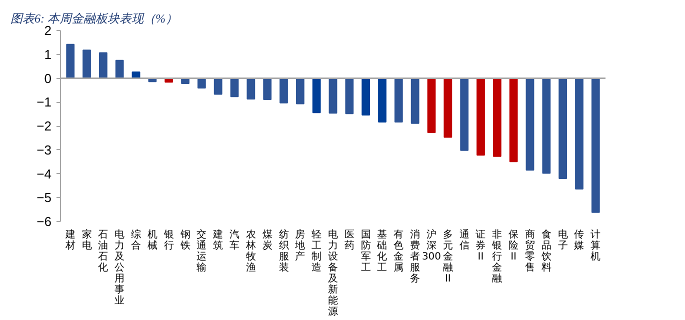 The height and width of the screenshot is (320, 685). I want to click on x-tick-label: 通信, so click(464, 240).